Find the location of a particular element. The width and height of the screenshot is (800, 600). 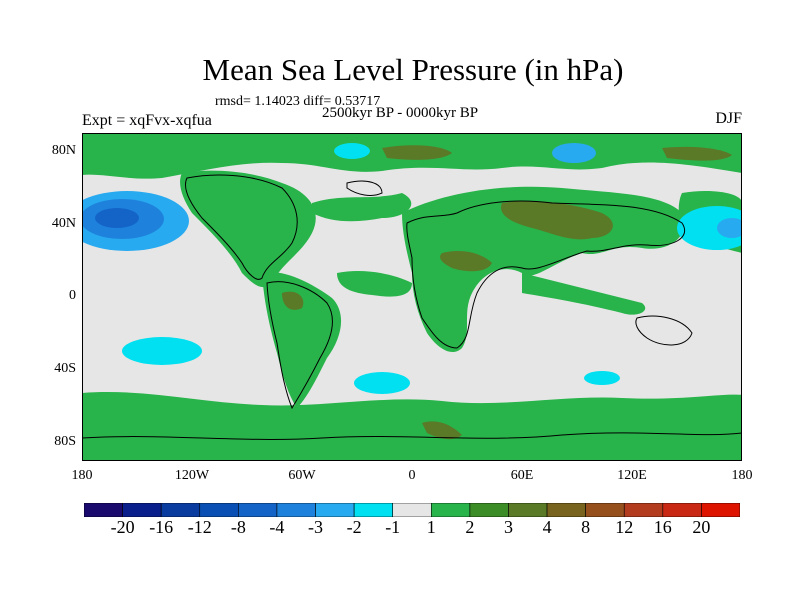

legend-label: 12 is located at coordinates (624, 527).